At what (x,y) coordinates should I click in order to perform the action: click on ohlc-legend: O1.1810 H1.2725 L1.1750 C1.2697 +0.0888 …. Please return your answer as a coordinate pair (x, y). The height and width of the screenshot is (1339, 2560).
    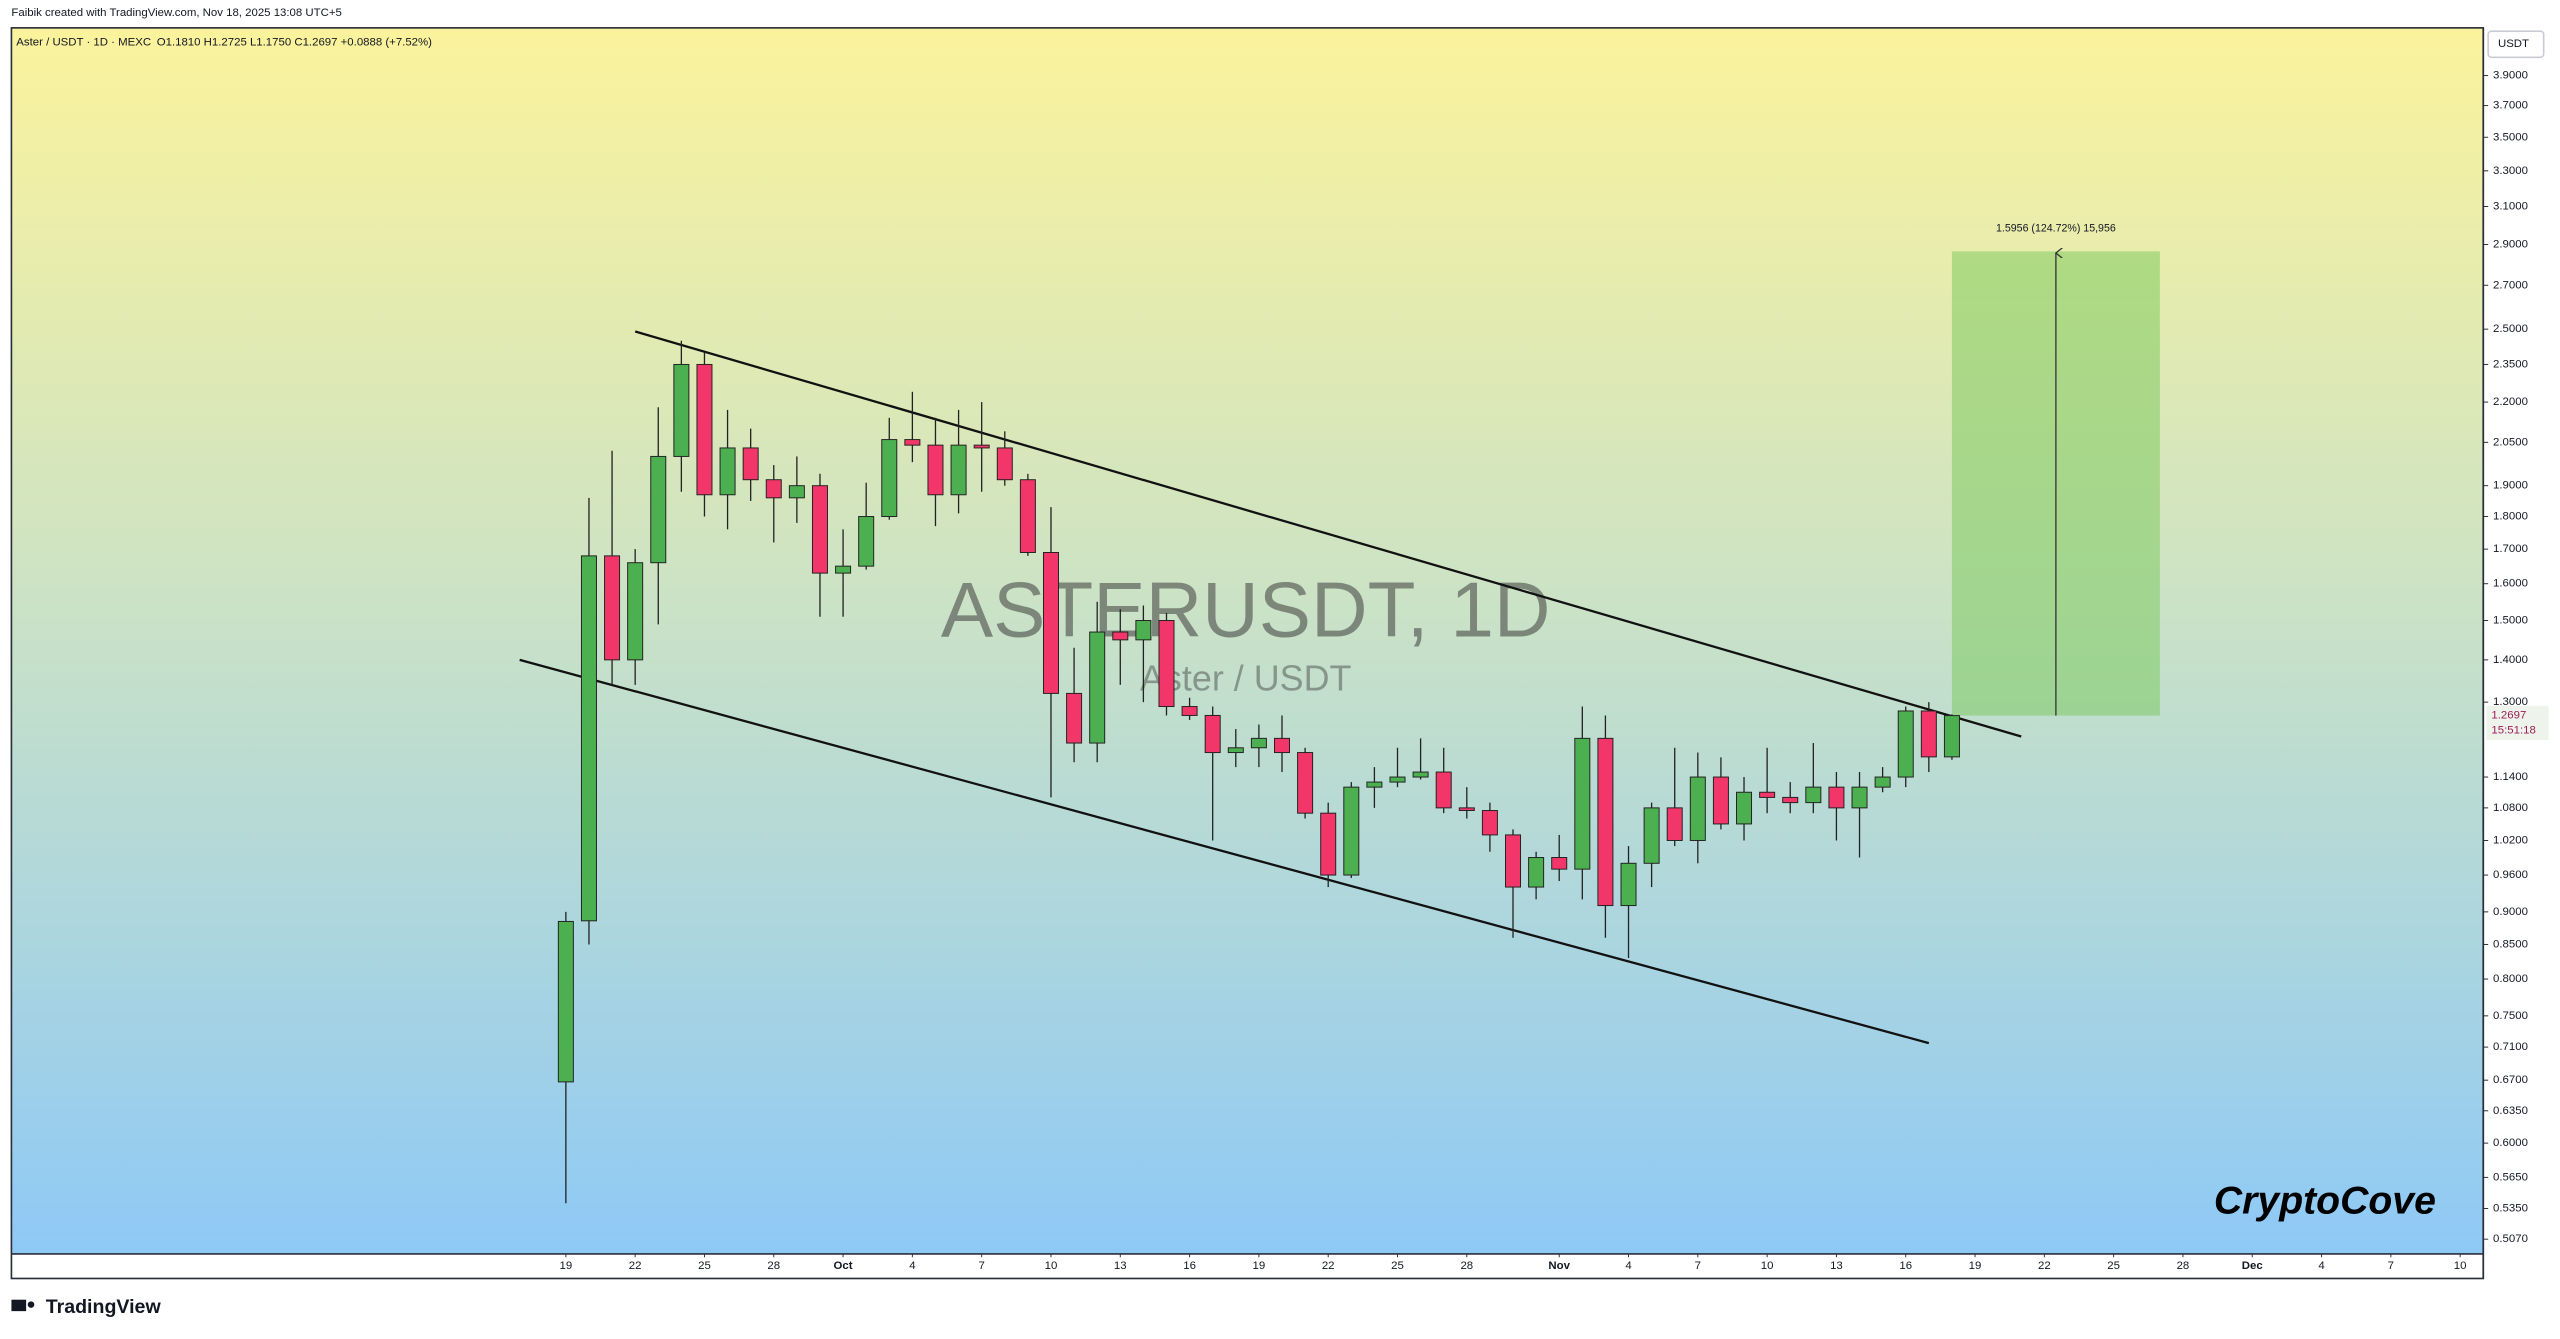
    Looking at the image, I should click on (294, 43).